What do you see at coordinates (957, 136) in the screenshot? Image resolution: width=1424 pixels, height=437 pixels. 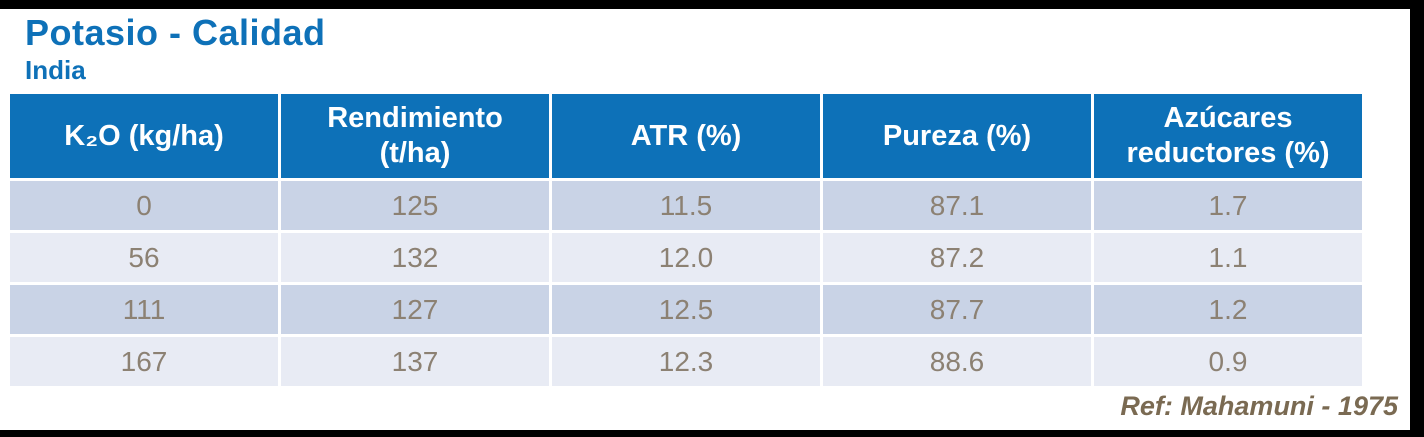 I see `column-header: Pureza (%)` at bounding box center [957, 136].